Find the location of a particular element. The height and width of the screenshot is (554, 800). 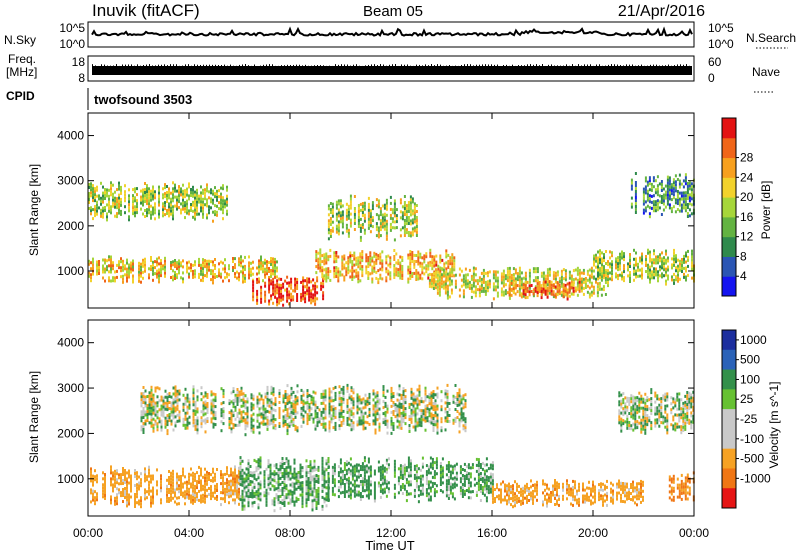

noise-right-tick-top: 10^5 is located at coordinates (721, 28).